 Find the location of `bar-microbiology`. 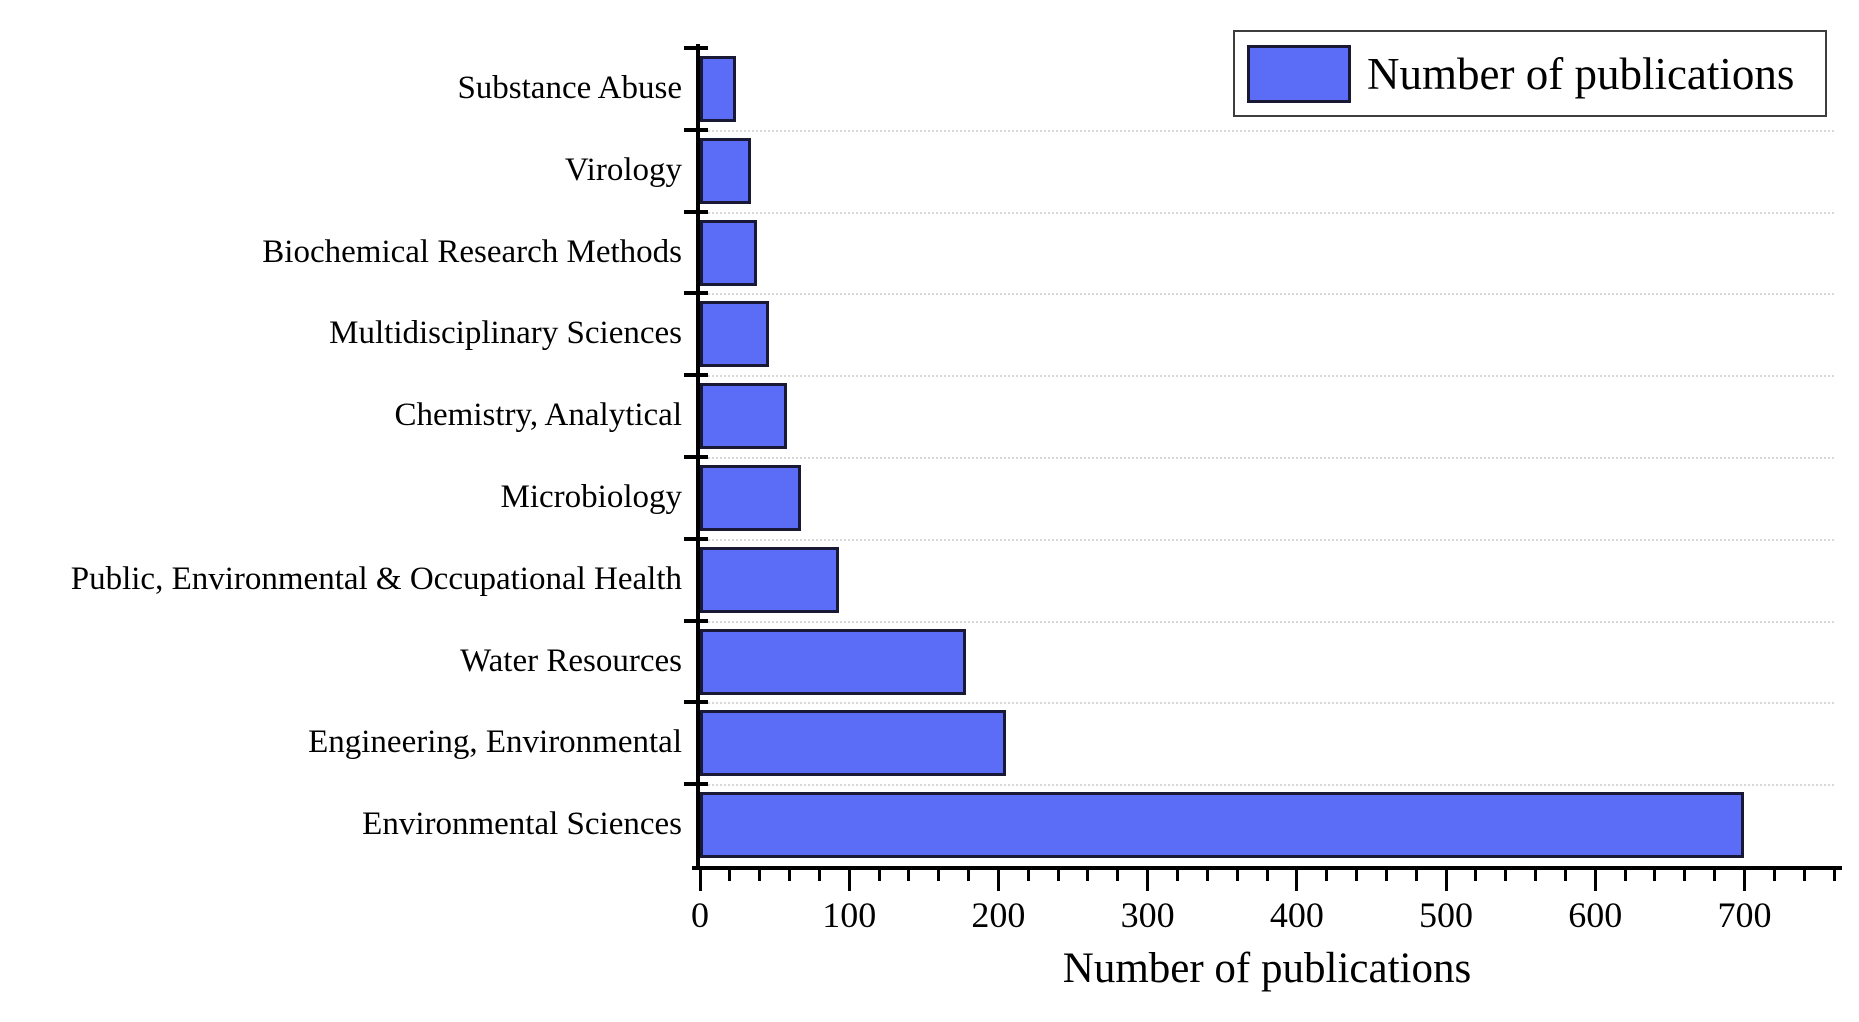

bar-microbiology is located at coordinates (750, 497).